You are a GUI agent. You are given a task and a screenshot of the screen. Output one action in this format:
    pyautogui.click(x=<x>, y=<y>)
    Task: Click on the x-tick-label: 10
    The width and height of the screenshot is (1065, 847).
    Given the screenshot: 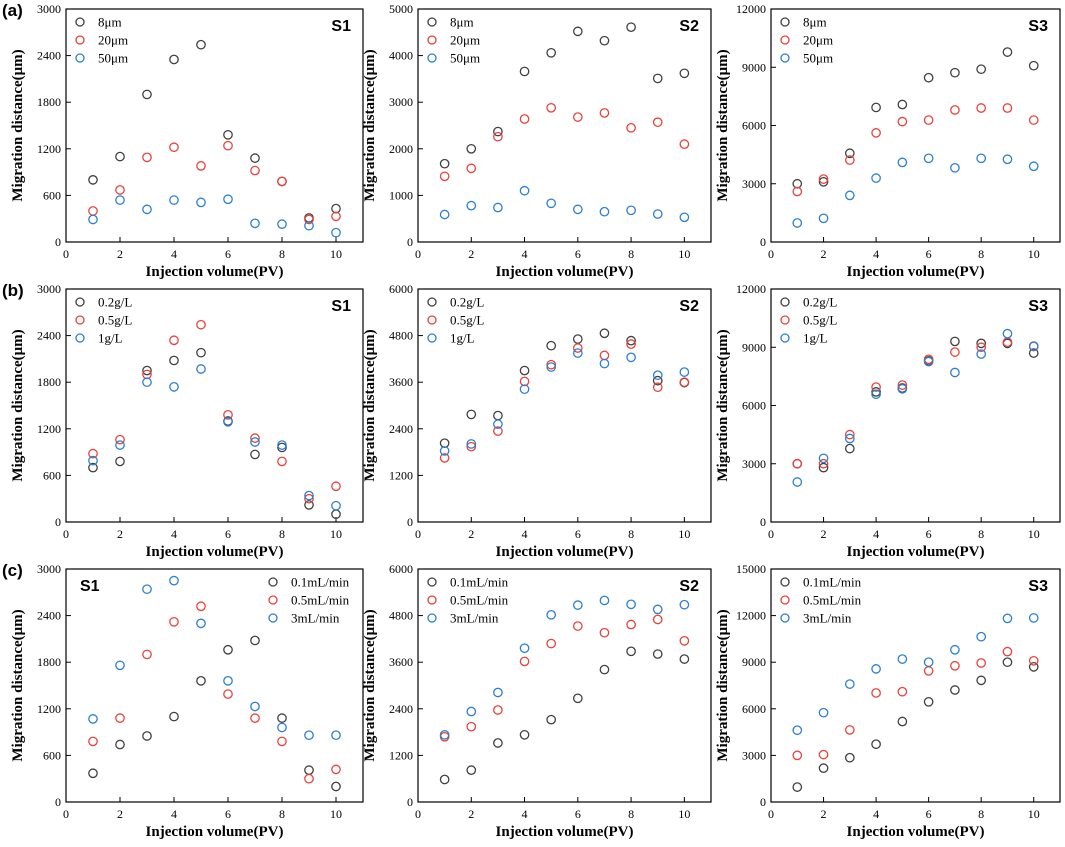 What is the action you would take?
    pyautogui.click(x=336, y=534)
    